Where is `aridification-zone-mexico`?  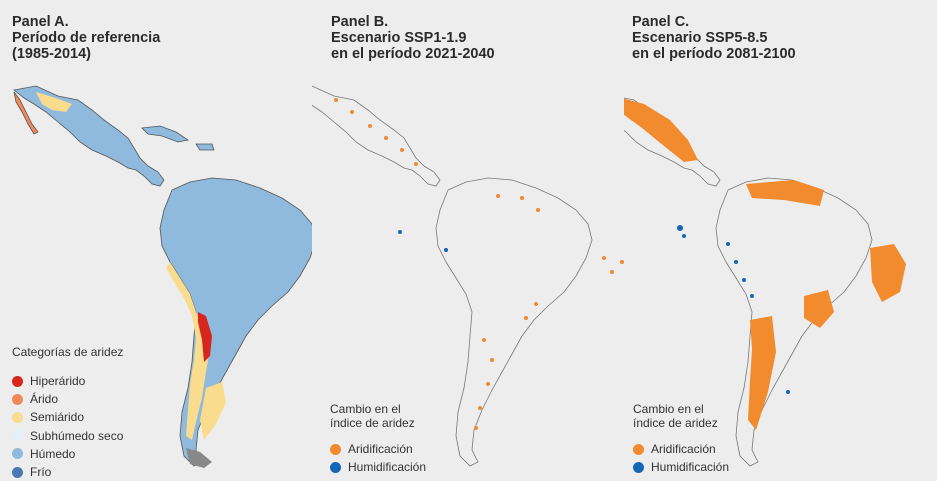
aridification-zone-mexico is located at coordinates (661, 130).